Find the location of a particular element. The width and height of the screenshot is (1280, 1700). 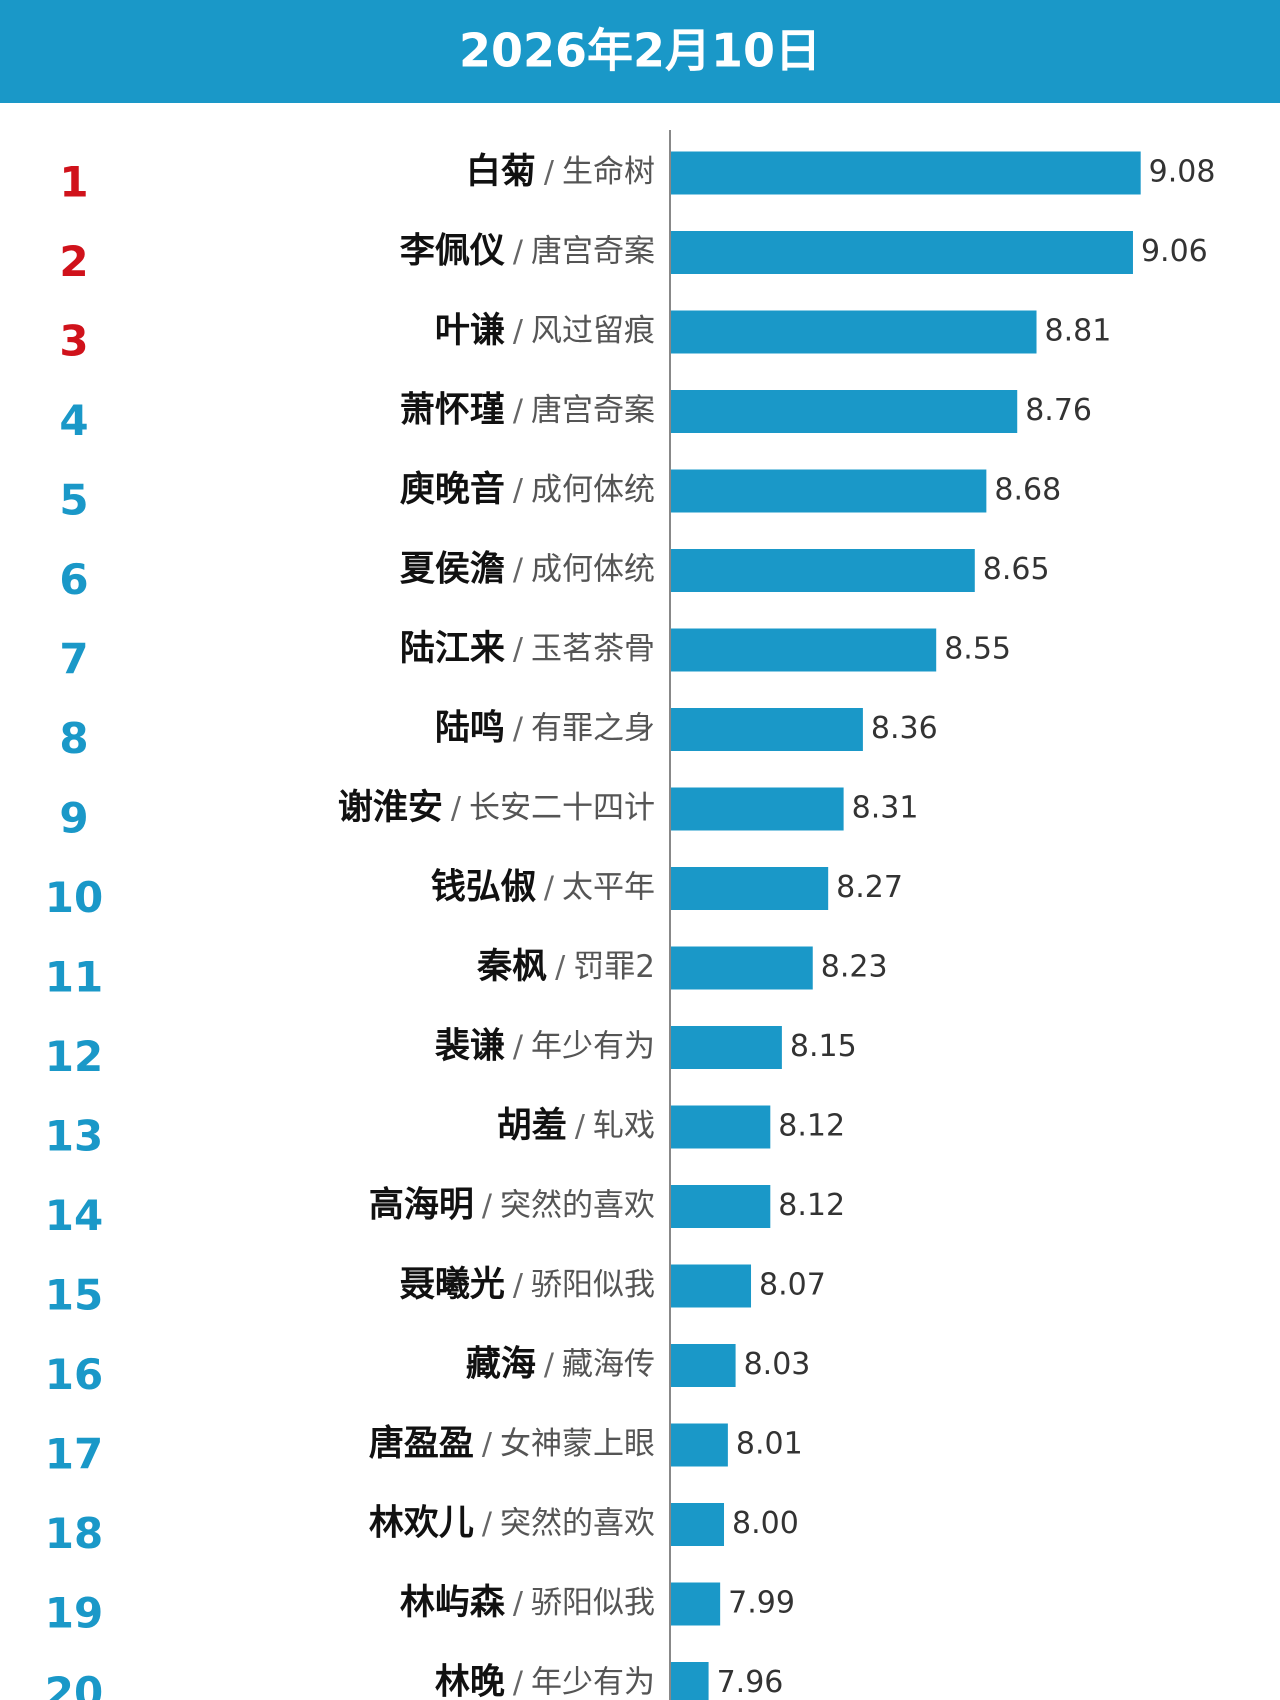

row-label: 林欢儿 / 突然的喜欢 is located at coordinates (512, 1524).